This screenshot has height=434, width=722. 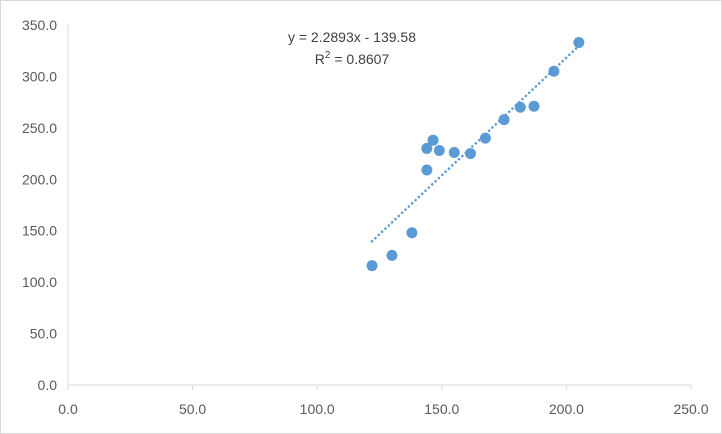 I want to click on y-axis-ticks: 0.0 50.0 100.0 150.0 200.0 250.0 300.0 350.0, so click(x=39, y=205).